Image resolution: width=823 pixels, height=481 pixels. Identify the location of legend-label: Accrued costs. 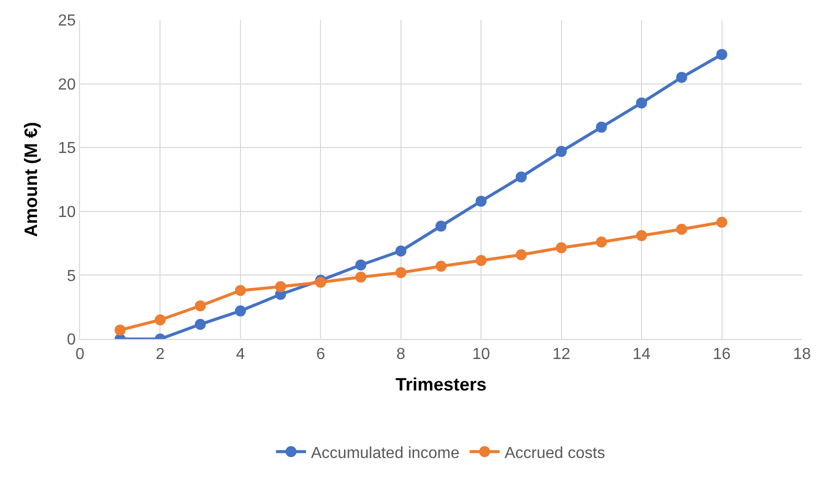
(555, 453).